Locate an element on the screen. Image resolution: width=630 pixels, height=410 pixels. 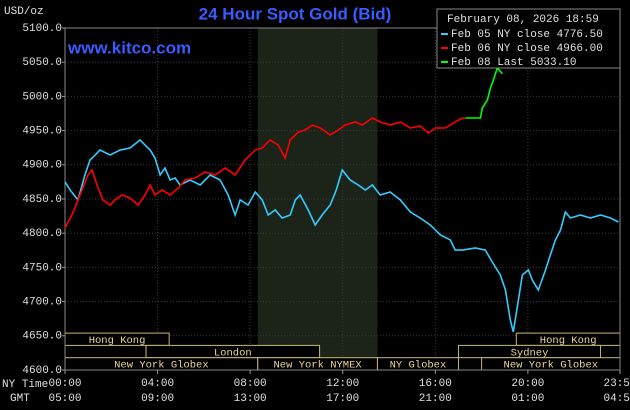
chart-title: 24 Hour Spot Gold (Bid) is located at coordinates (295, 13).